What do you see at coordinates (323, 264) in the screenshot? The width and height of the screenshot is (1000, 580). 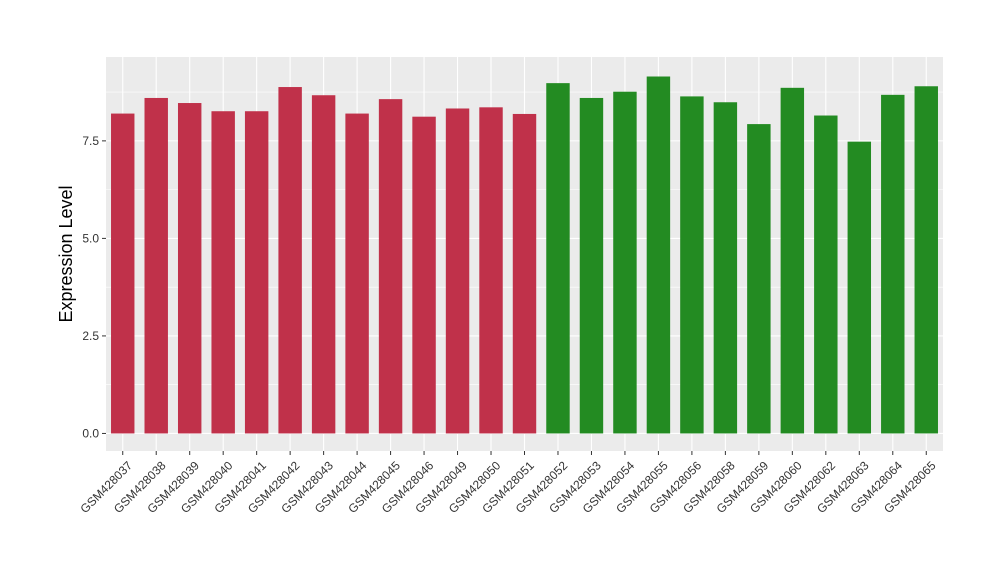 I see `bar-GSM428043` at bounding box center [323, 264].